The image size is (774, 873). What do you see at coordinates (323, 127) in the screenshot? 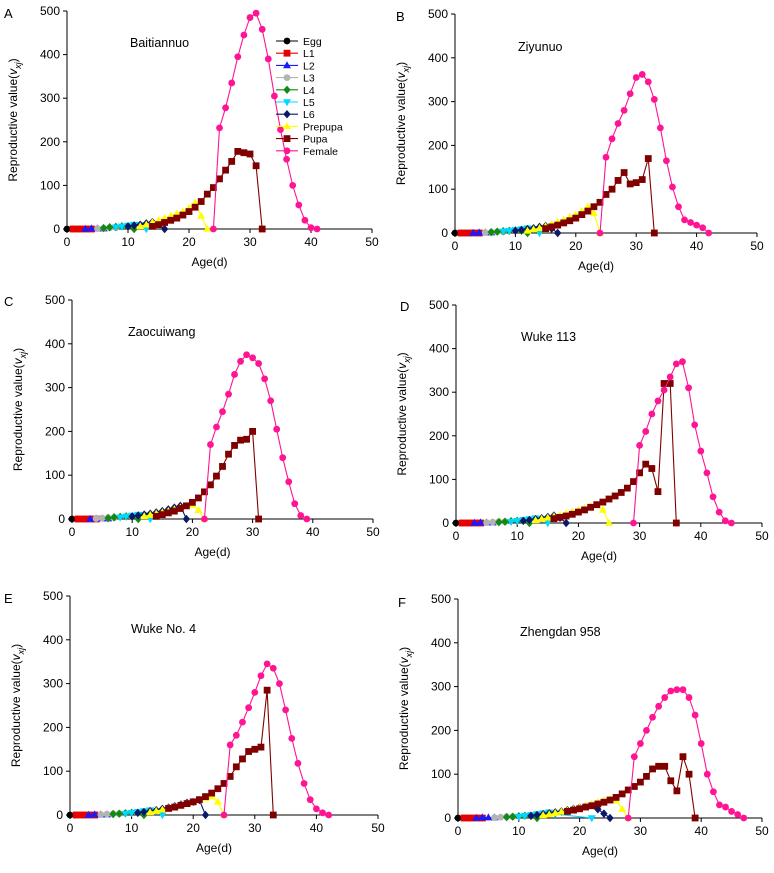
I see `legend-label: Prepupa` at bounding box center [323, 127].